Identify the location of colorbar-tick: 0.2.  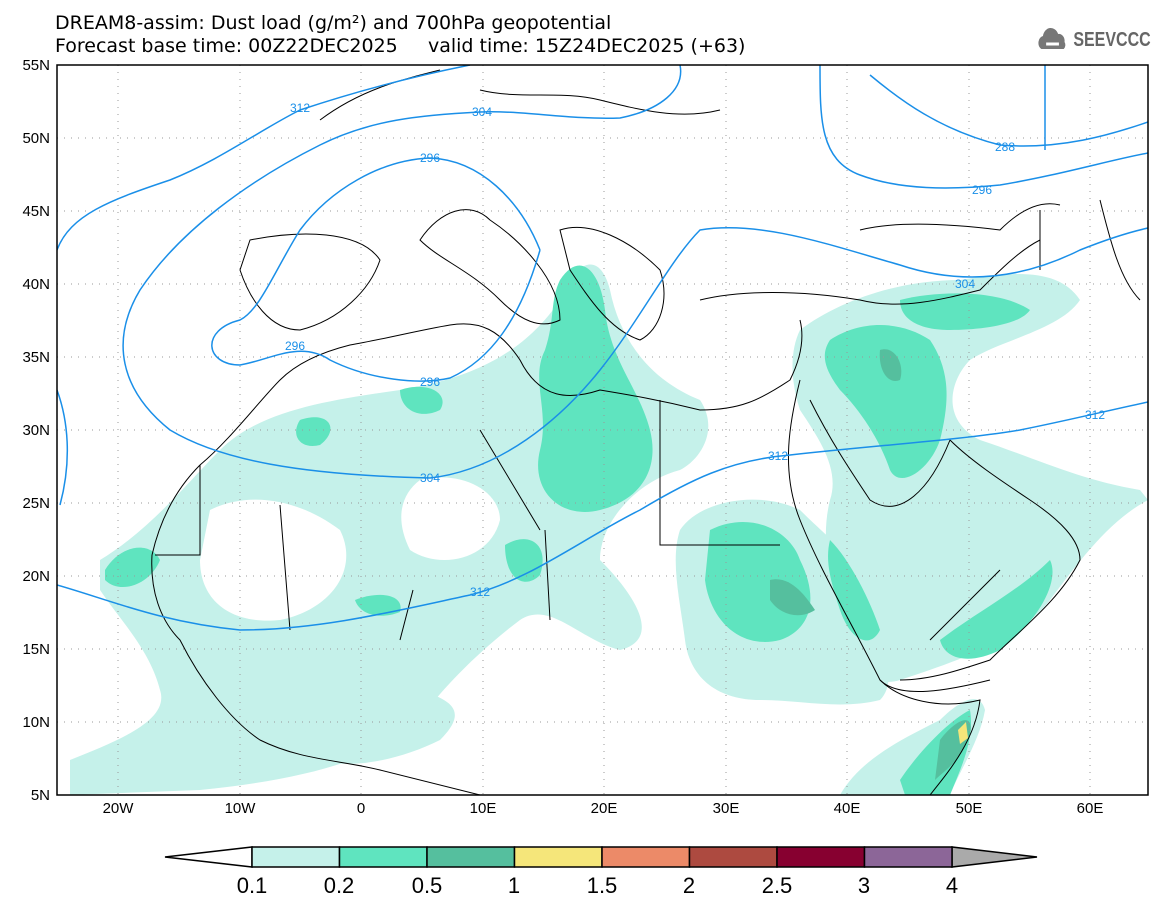
(339, 885).